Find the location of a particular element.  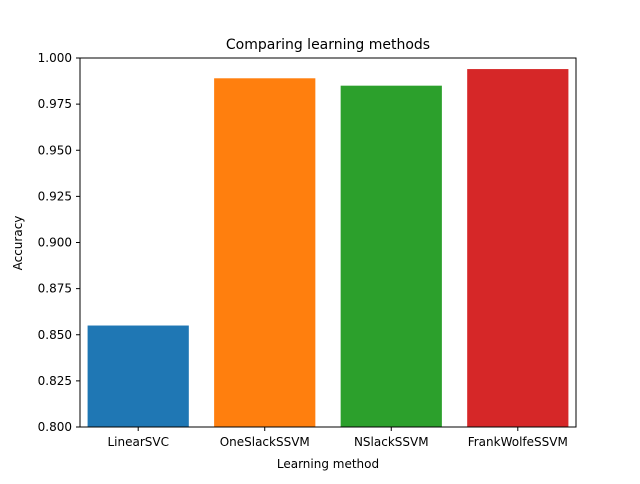

x-tick-label: OneSlackSSVM is located at coordinates (265, 442).